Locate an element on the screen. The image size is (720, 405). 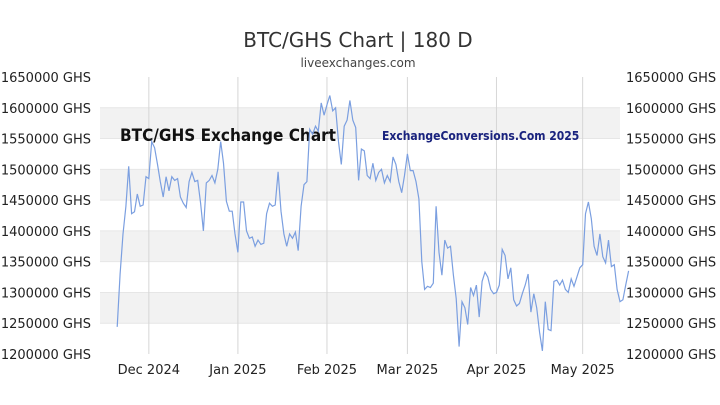
y-tick-label-left: 1400000 GHS is located at coordinates (46, 232).